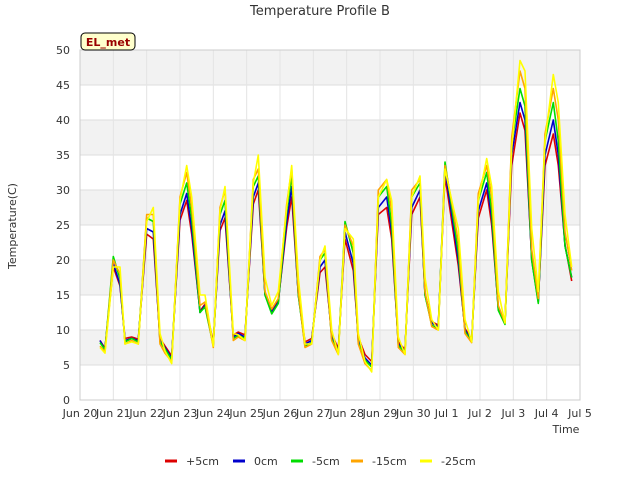 The image size is (640, 480). What do you see at coordinates (380, 413) in the screenshot?
I see `x-tick-label: Jun 29` at bounding box center [380, 413].